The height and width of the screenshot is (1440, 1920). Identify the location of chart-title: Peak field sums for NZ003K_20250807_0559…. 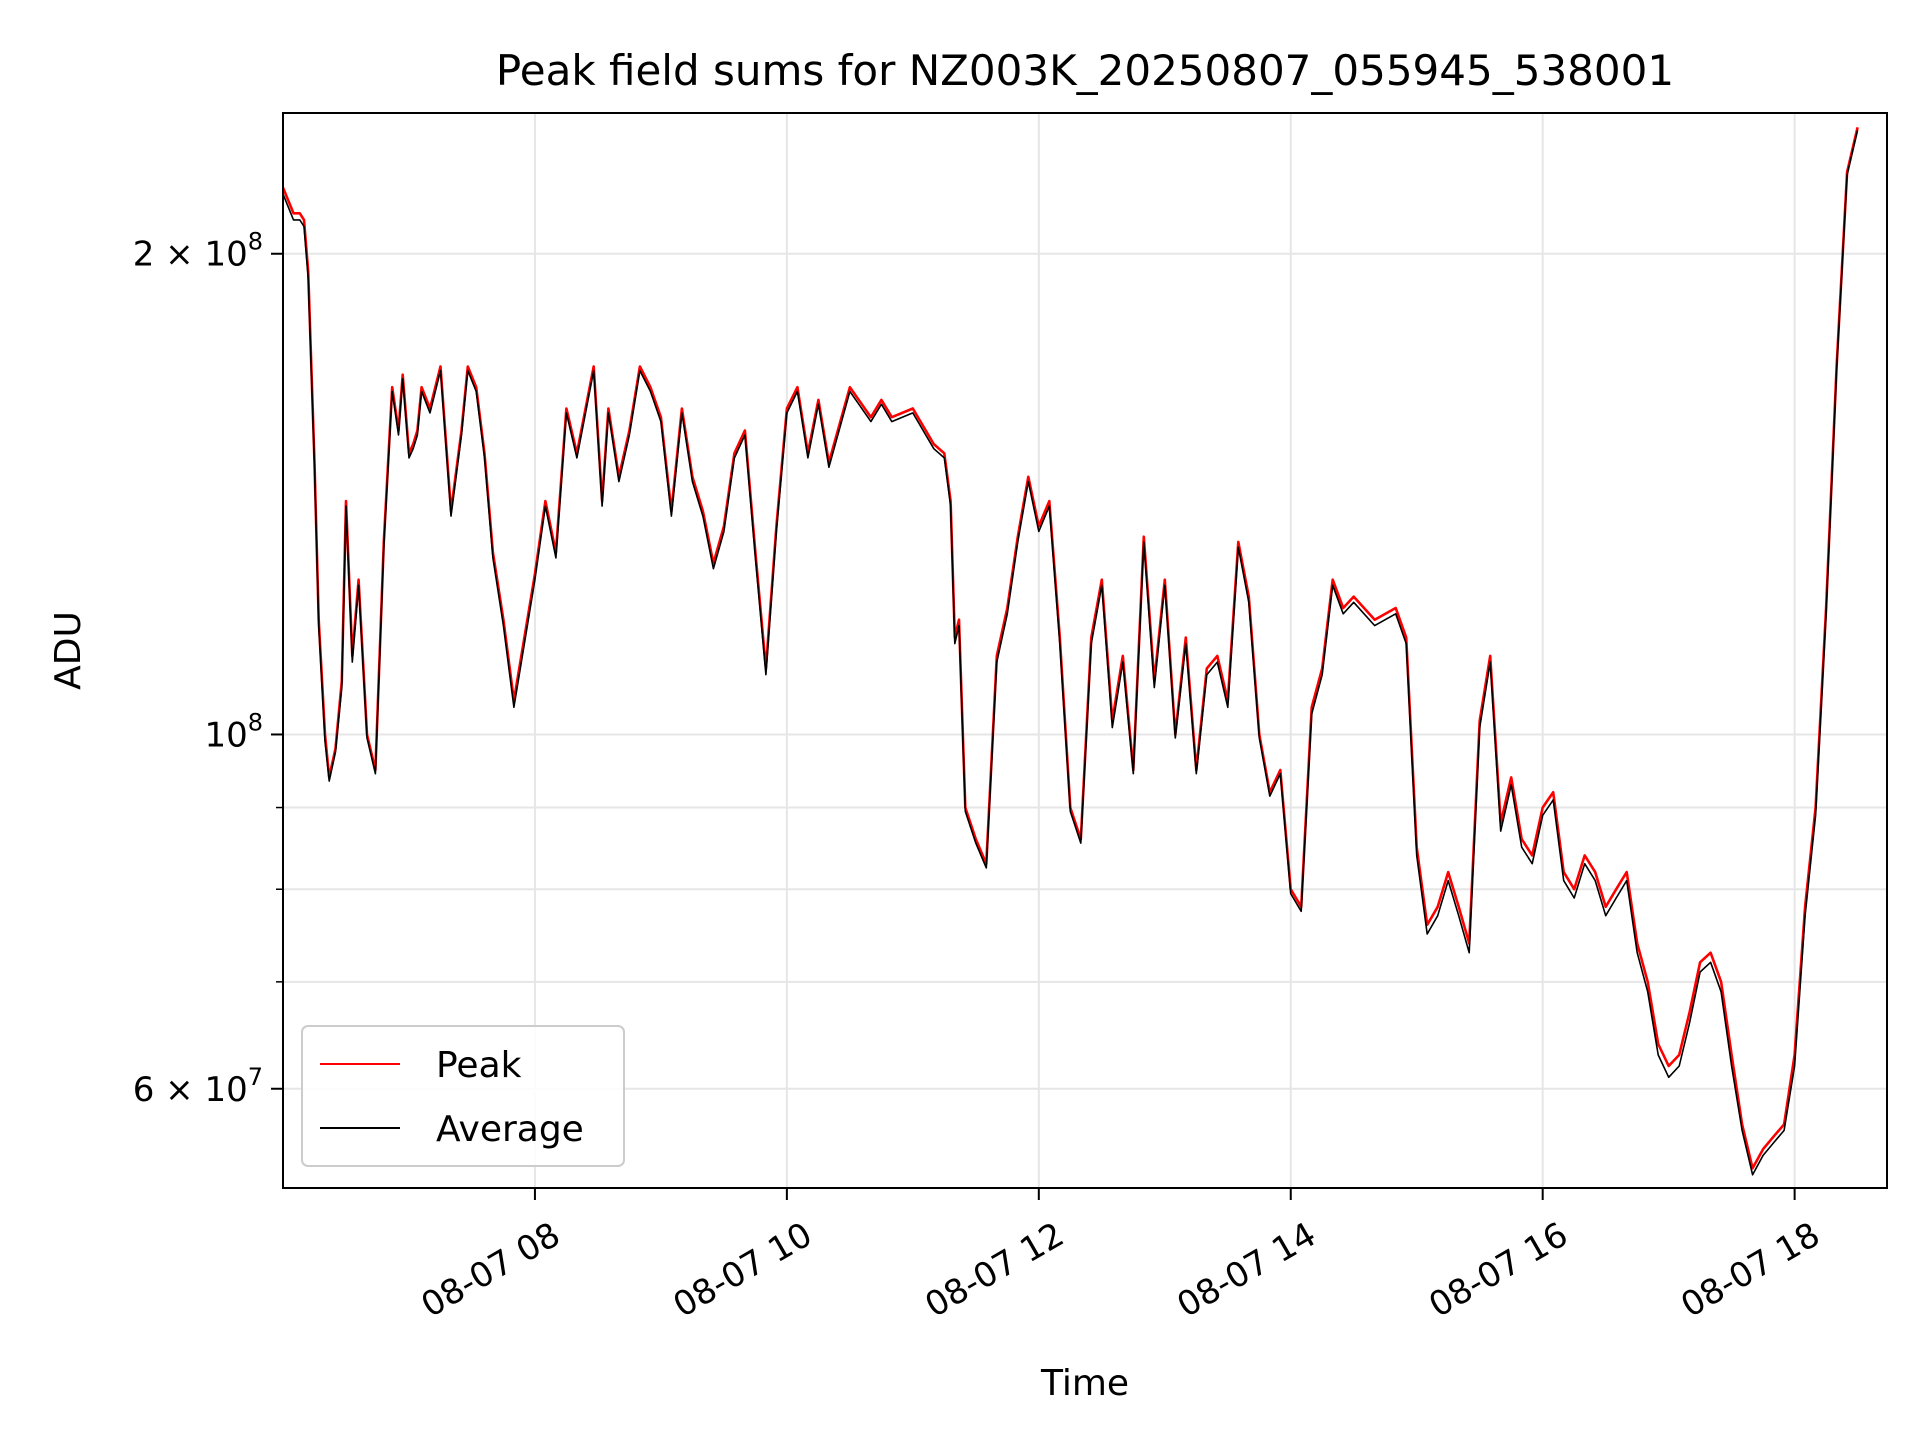
(1085, 70).